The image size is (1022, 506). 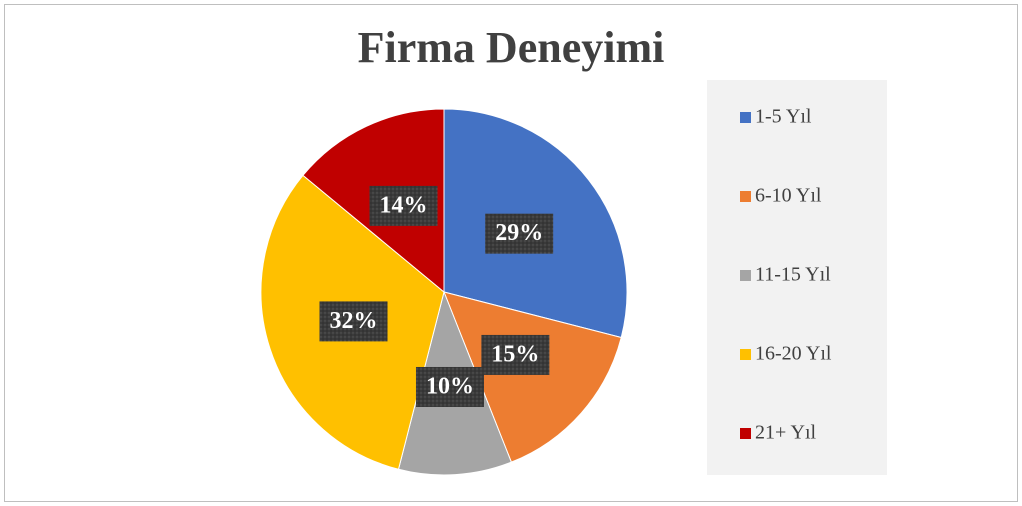 What do you see at coordinates (793, 275) in the screenshot?
I see `legend-label: 11-15 Yıl` at bounding box center [793, 275].